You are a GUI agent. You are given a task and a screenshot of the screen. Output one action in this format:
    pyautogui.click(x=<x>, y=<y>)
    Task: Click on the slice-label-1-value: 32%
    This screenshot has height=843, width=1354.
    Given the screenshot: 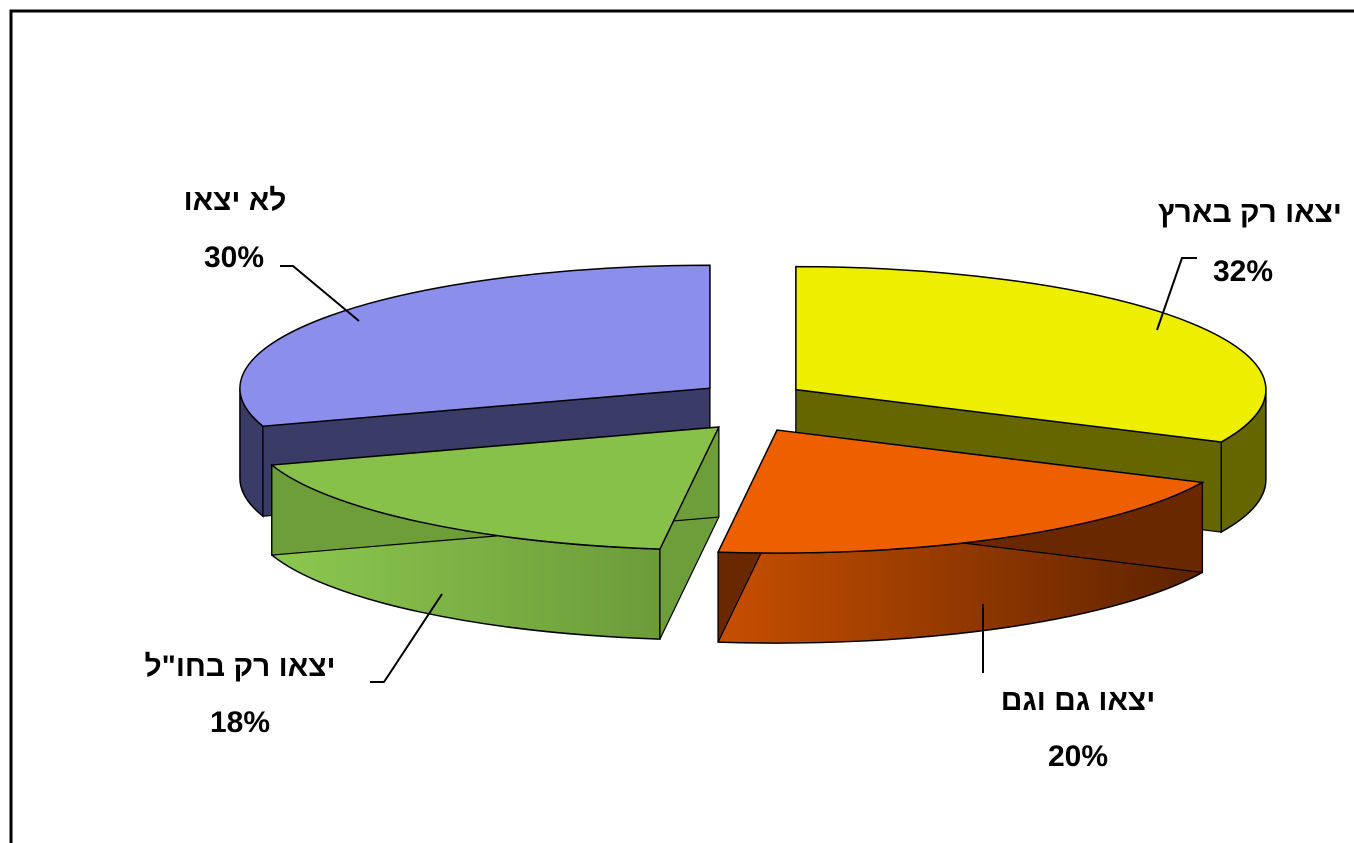 What is the action you would take?
    pyautogui.click(x=1243, y=271)
    